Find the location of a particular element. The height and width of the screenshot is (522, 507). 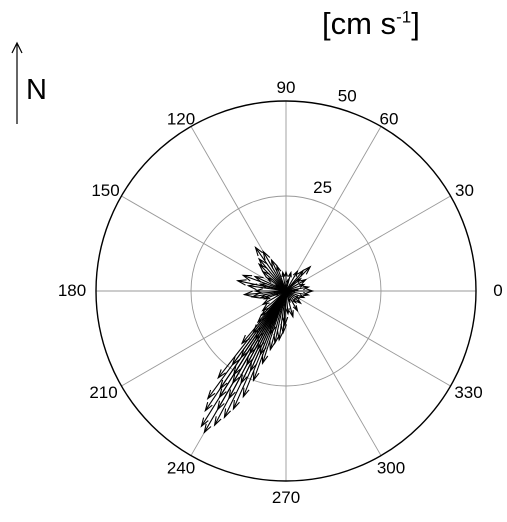

vector-series is located at coordinates (257, 340).